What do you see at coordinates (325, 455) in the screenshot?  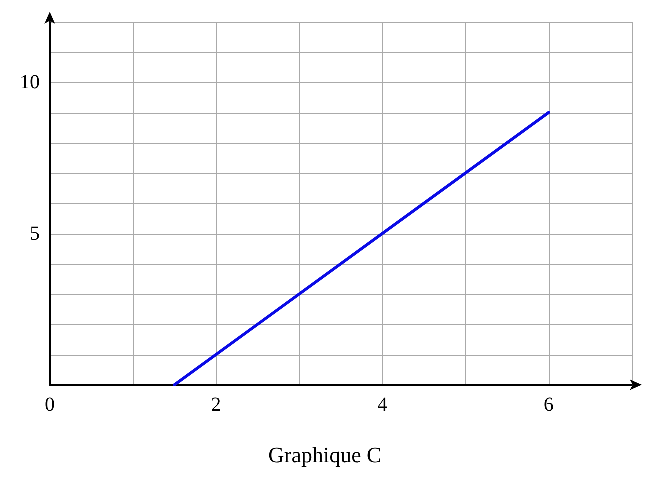 I see `text: Graphique C` at bounding box center [325, 455].